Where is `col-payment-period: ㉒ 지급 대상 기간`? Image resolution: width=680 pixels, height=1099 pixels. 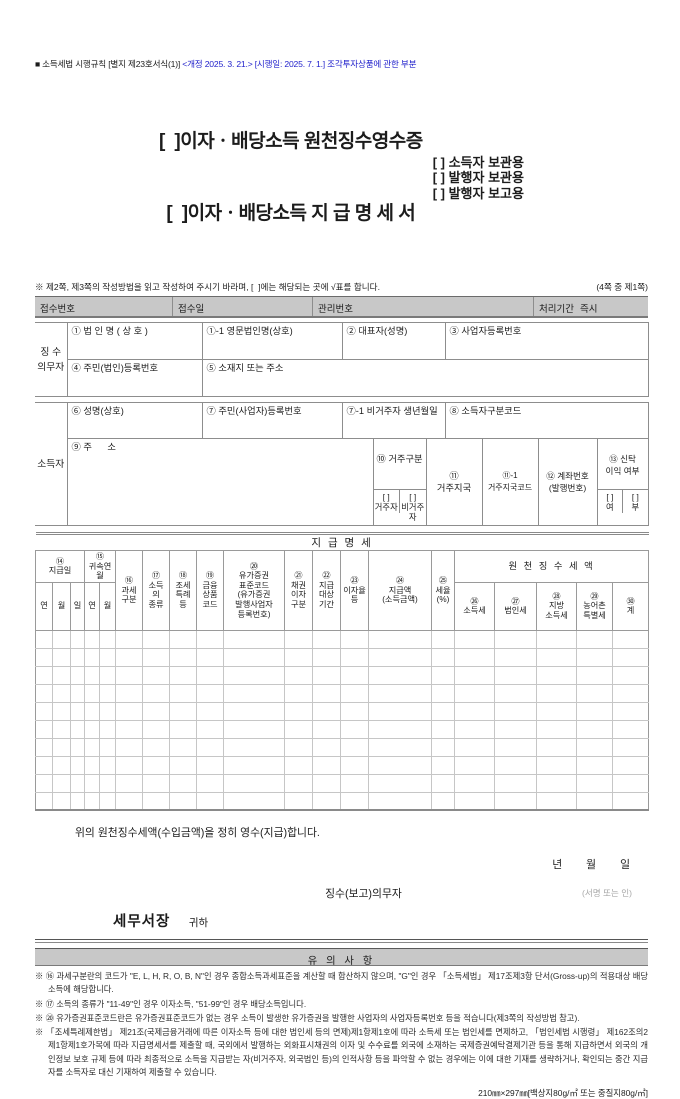 col-payment-period: ㉒ 지급 대상 기간 is located at coordinates (326, 590).